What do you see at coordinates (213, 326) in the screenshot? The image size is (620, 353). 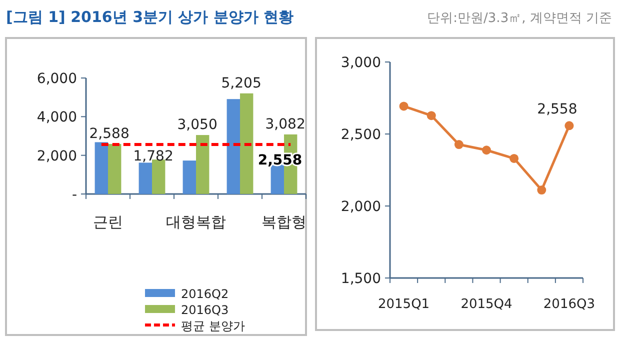 I see `legend-label: 평균 분양가` at bounding box center [213, 326].